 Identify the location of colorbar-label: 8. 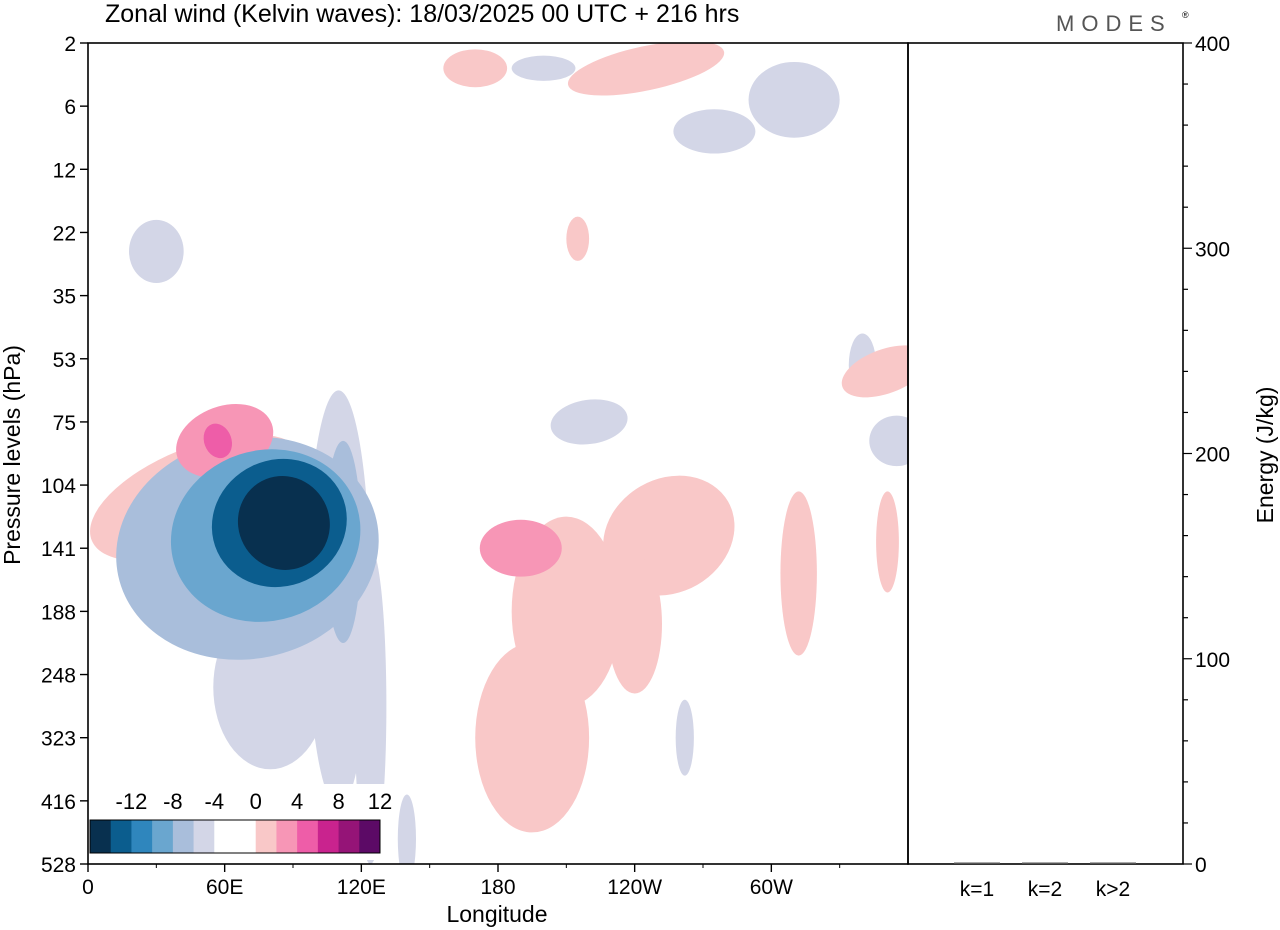
(338, 801).